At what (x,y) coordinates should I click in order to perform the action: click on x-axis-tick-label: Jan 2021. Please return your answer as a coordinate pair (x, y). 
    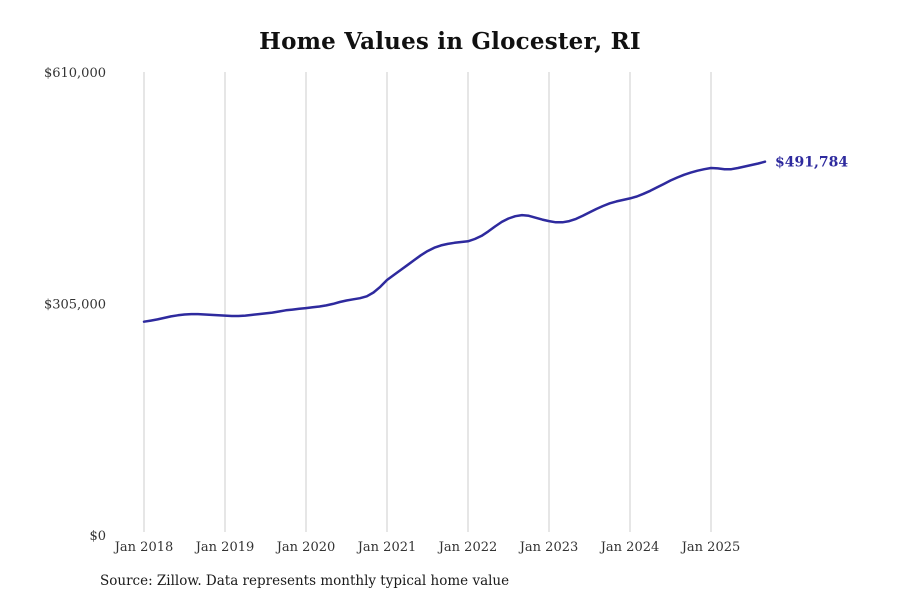
    Looking at the image, I should click on (386, 547).